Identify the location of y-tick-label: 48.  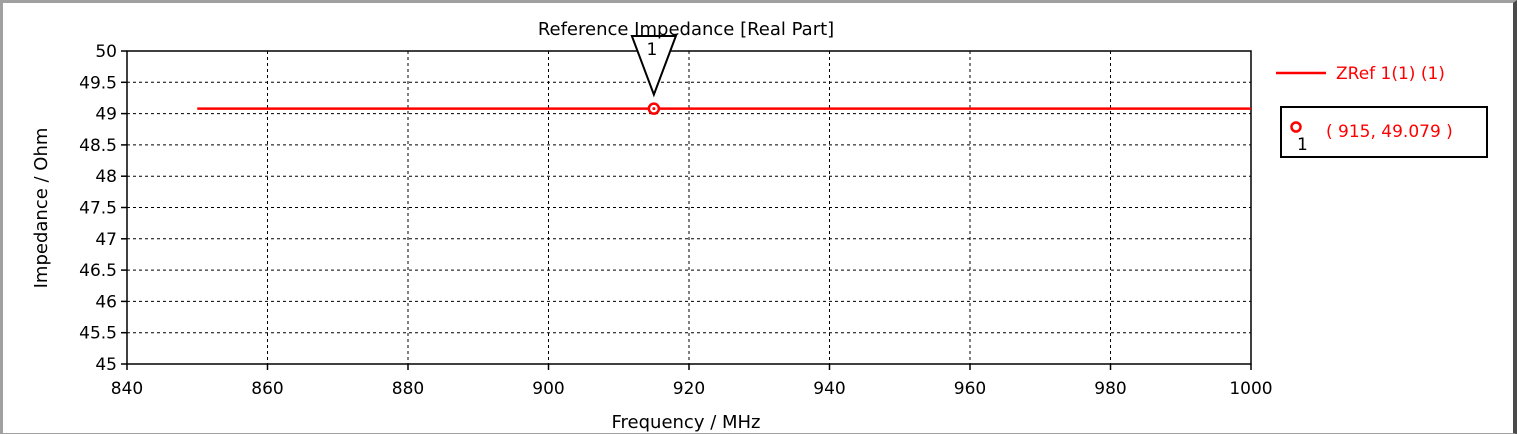
(106, 177).